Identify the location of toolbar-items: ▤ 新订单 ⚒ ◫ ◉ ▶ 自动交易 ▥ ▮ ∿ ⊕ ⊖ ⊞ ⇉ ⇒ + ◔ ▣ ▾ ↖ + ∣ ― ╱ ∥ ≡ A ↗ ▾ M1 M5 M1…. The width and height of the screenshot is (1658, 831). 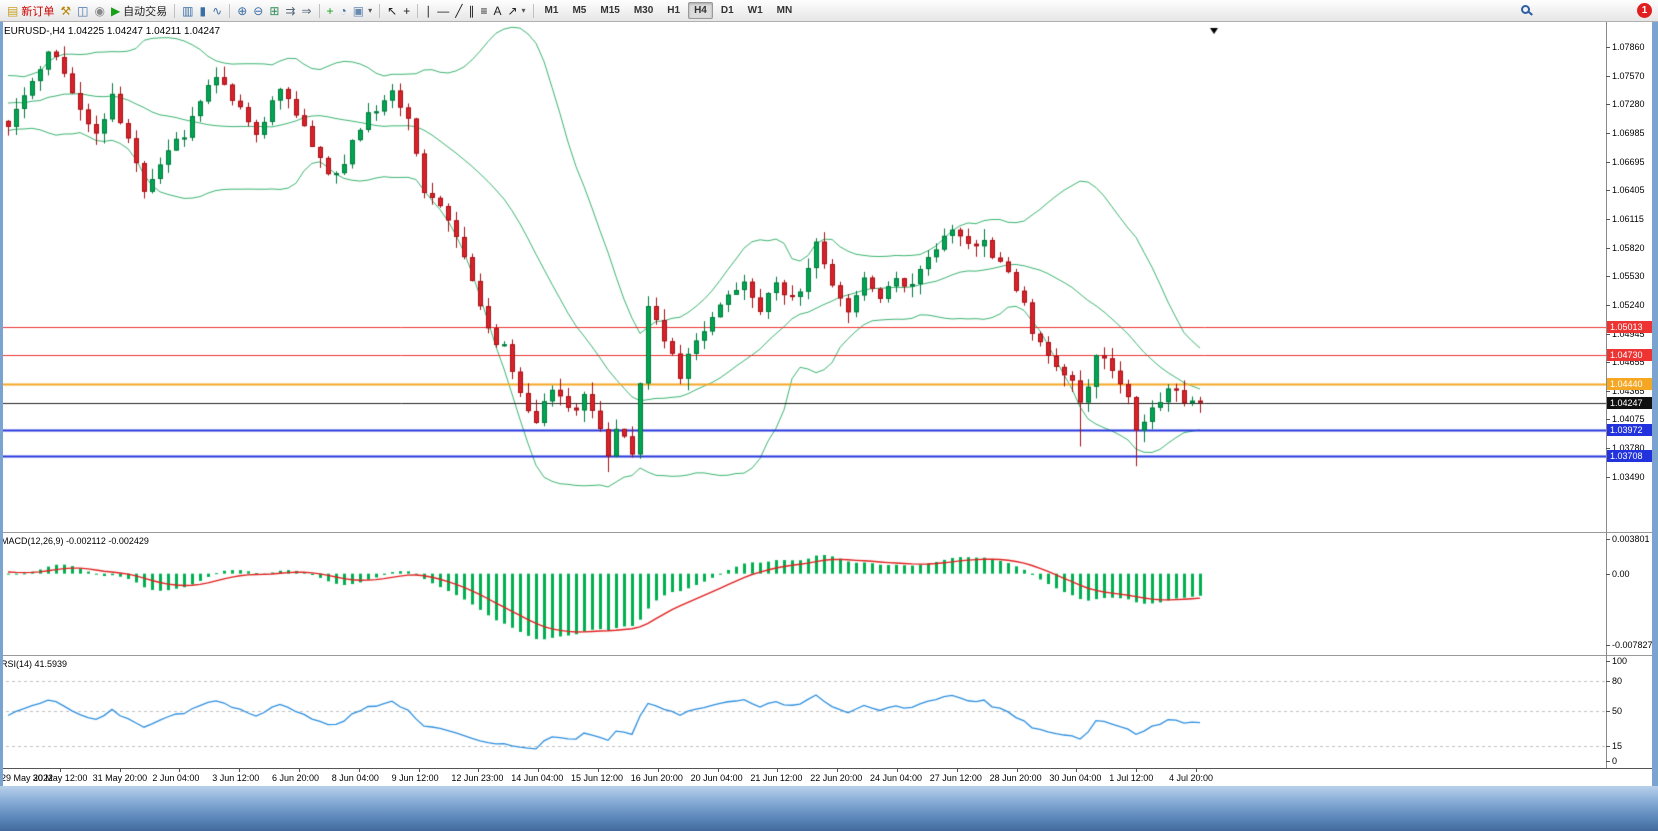
(401, 10).